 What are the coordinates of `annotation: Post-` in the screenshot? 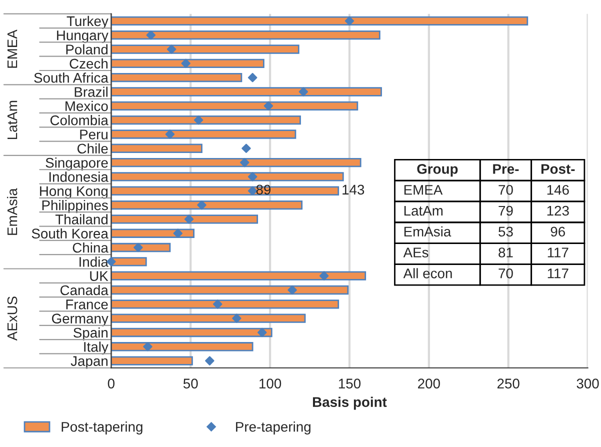 It's located at (558, 169).